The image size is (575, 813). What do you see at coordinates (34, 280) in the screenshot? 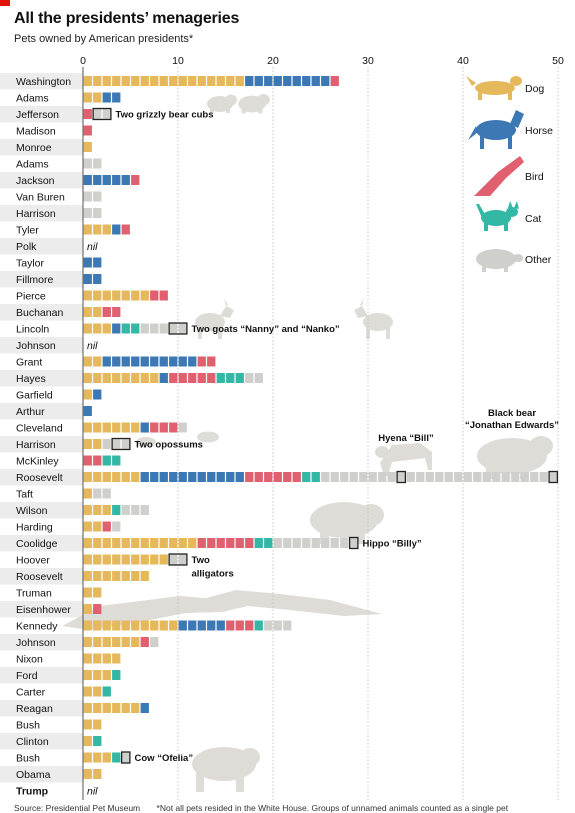
I see `president-label: Fillmore` at bounding box center [34, 280].